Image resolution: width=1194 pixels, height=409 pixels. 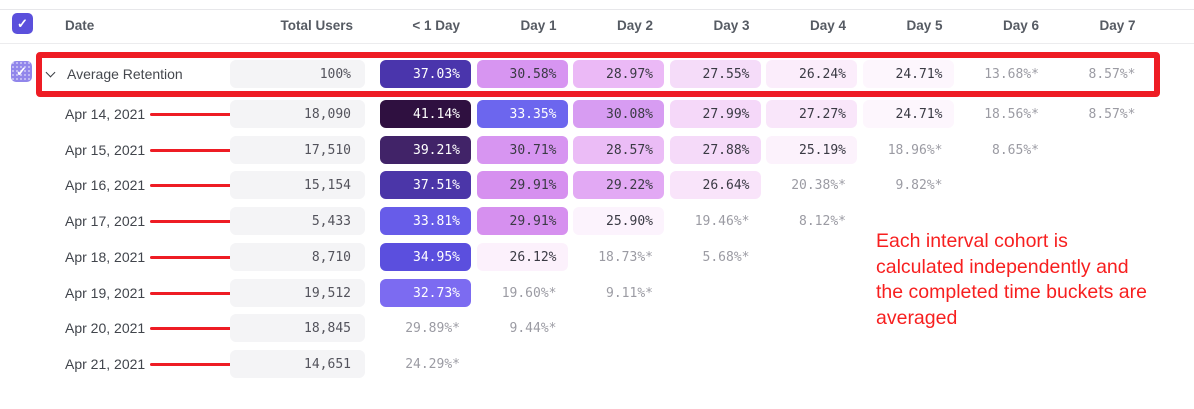 I want to click on retention-value-cell: 28.57%, so click(x=618, y=150).